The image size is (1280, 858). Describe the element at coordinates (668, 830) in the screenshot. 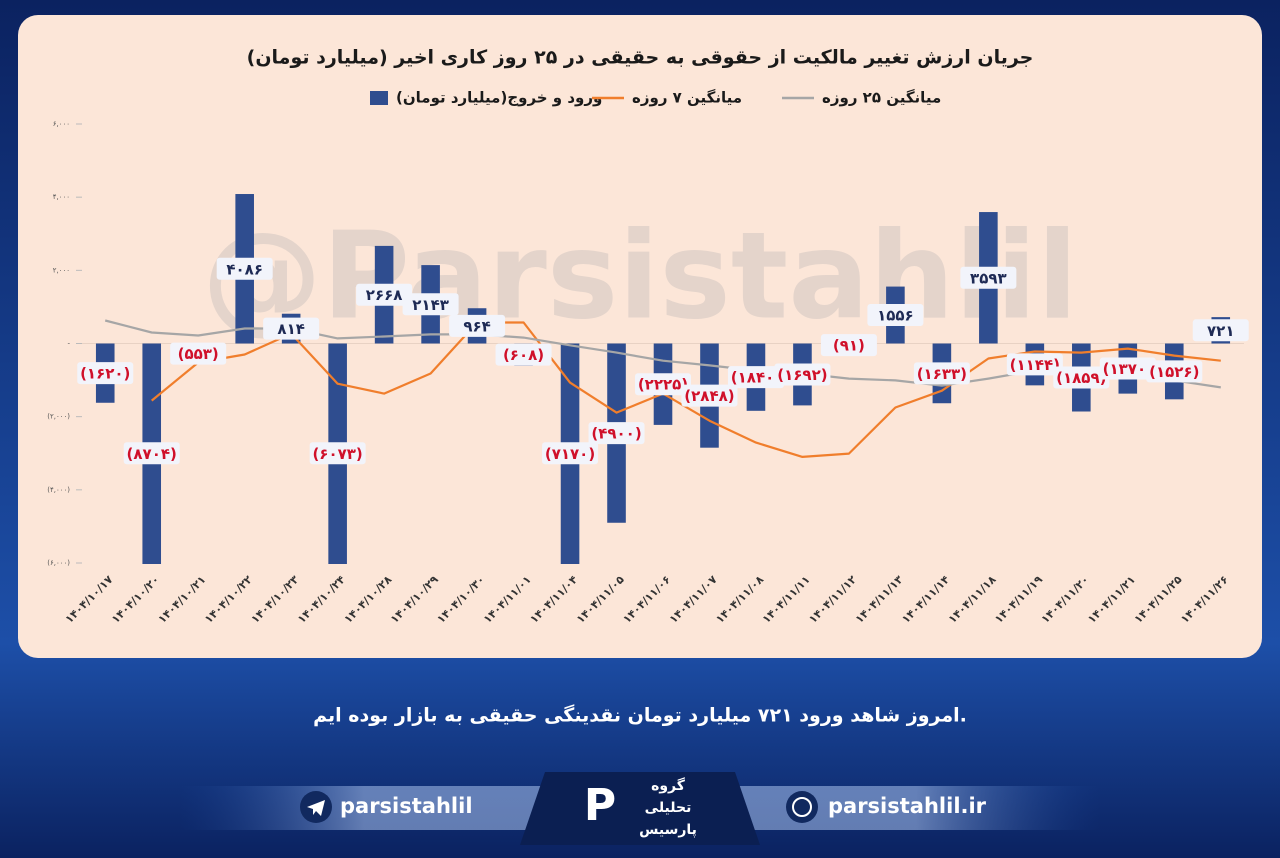

I see `logo-line: پارسیس` at that location.